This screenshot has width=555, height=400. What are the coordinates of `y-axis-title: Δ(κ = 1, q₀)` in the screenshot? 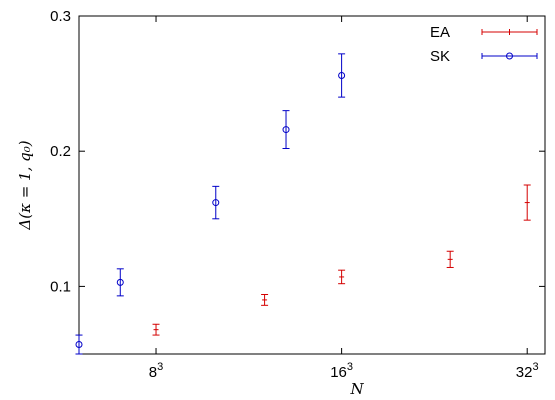 It's located at (25, 185).